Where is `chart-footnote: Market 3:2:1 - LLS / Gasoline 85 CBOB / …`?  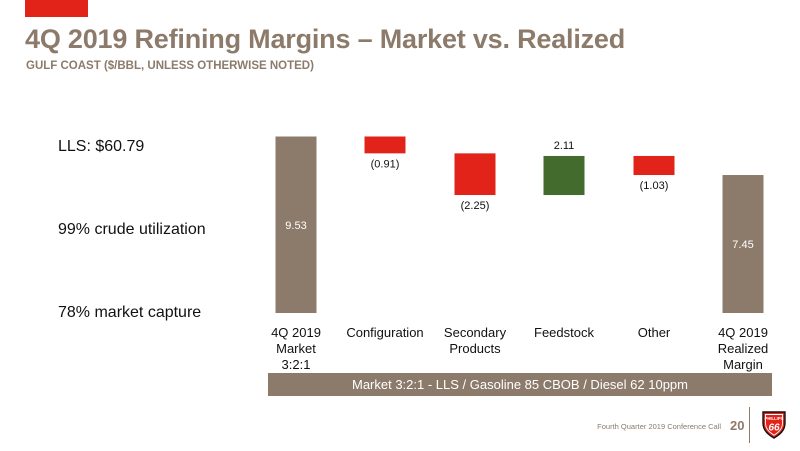 chart-footnote: Market 3:2:1 - LLS / Gasoline 85 CBOB / … is located at coordinates (520, 384).